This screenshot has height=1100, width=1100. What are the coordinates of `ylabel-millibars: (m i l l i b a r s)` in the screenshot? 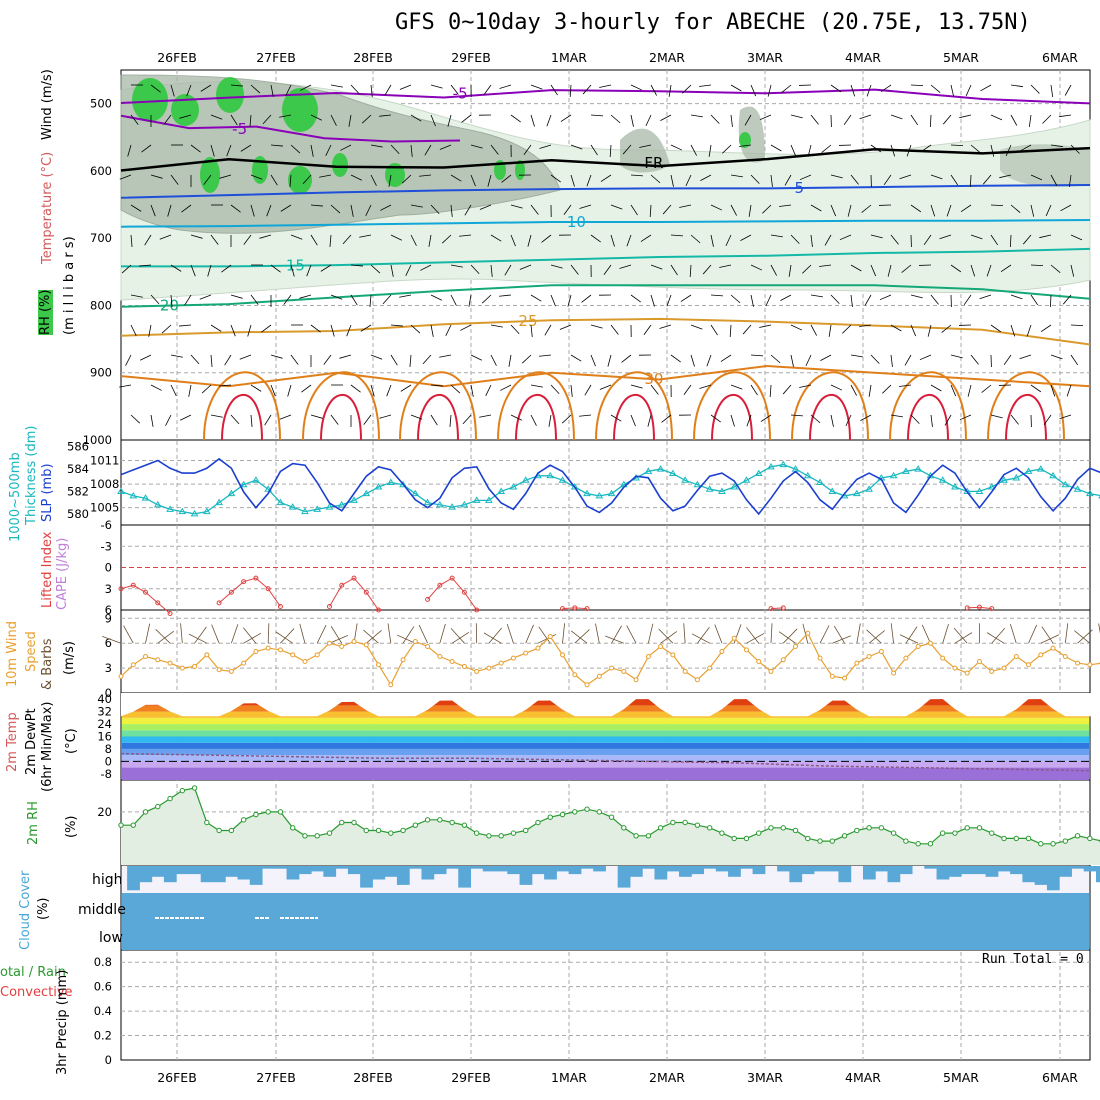 It's located at (69, 285).